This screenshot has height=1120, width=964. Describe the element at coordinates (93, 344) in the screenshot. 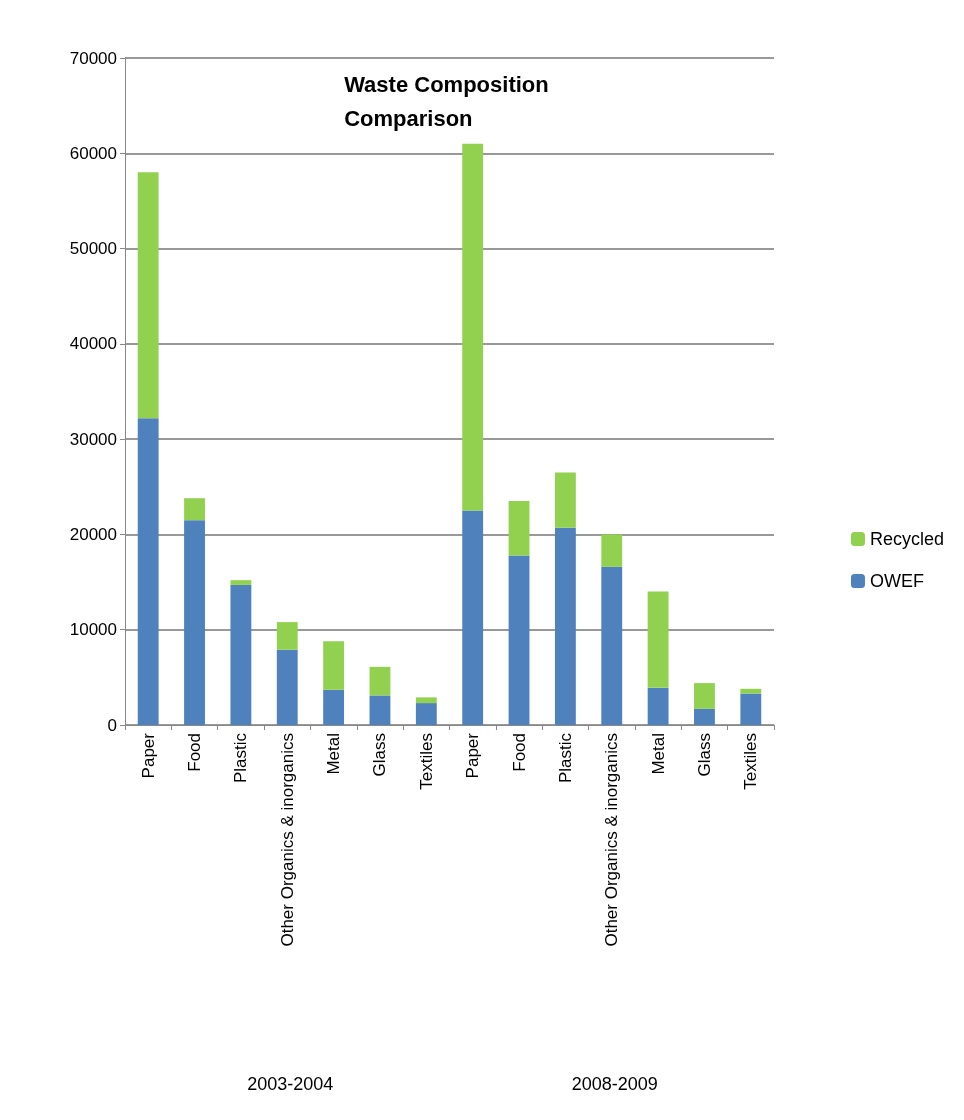

I see `y-tick-label: 40000` at that location.